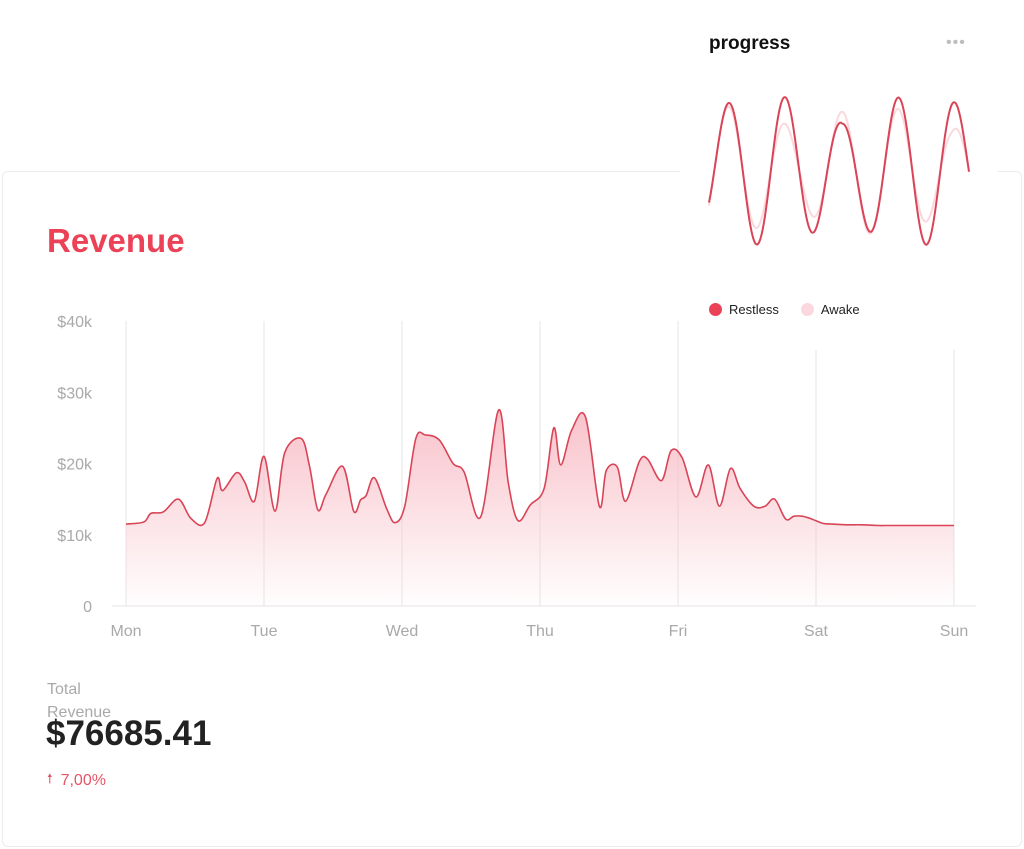  Describe the element at coordinates (116, 240) in the screenshot. I see `revenue-title: Revenue` at that location.